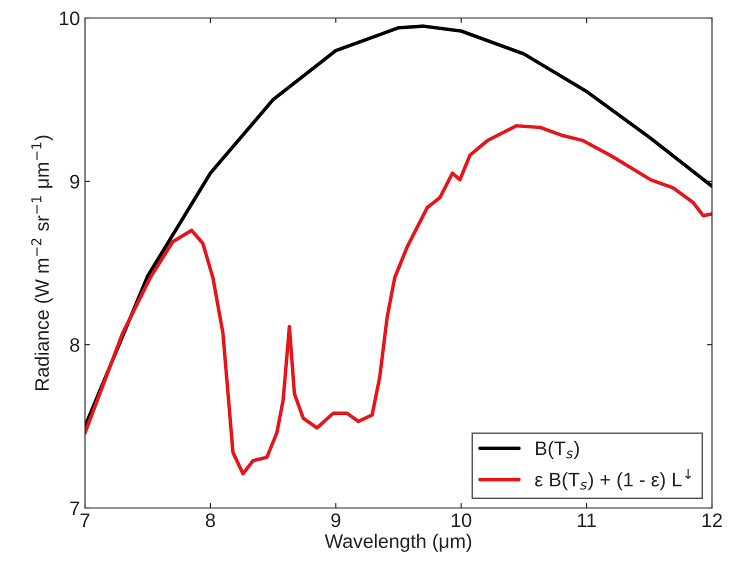 This screenshot has width=729, height=570. What do you see at coordinates (462, 520) in the screenshot?
I see `x-tick-label: 10` at bounding box center [462, 520].